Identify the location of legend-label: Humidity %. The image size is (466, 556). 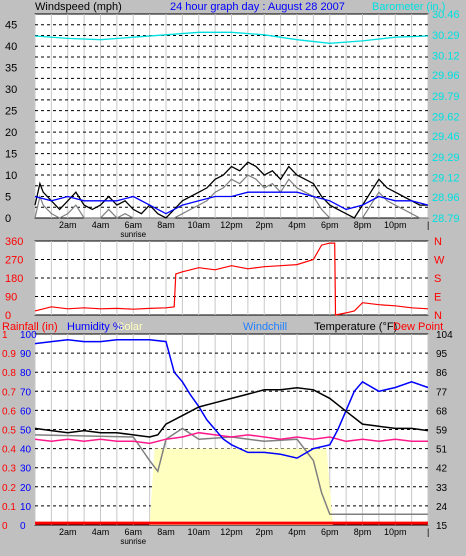
(95, 327).